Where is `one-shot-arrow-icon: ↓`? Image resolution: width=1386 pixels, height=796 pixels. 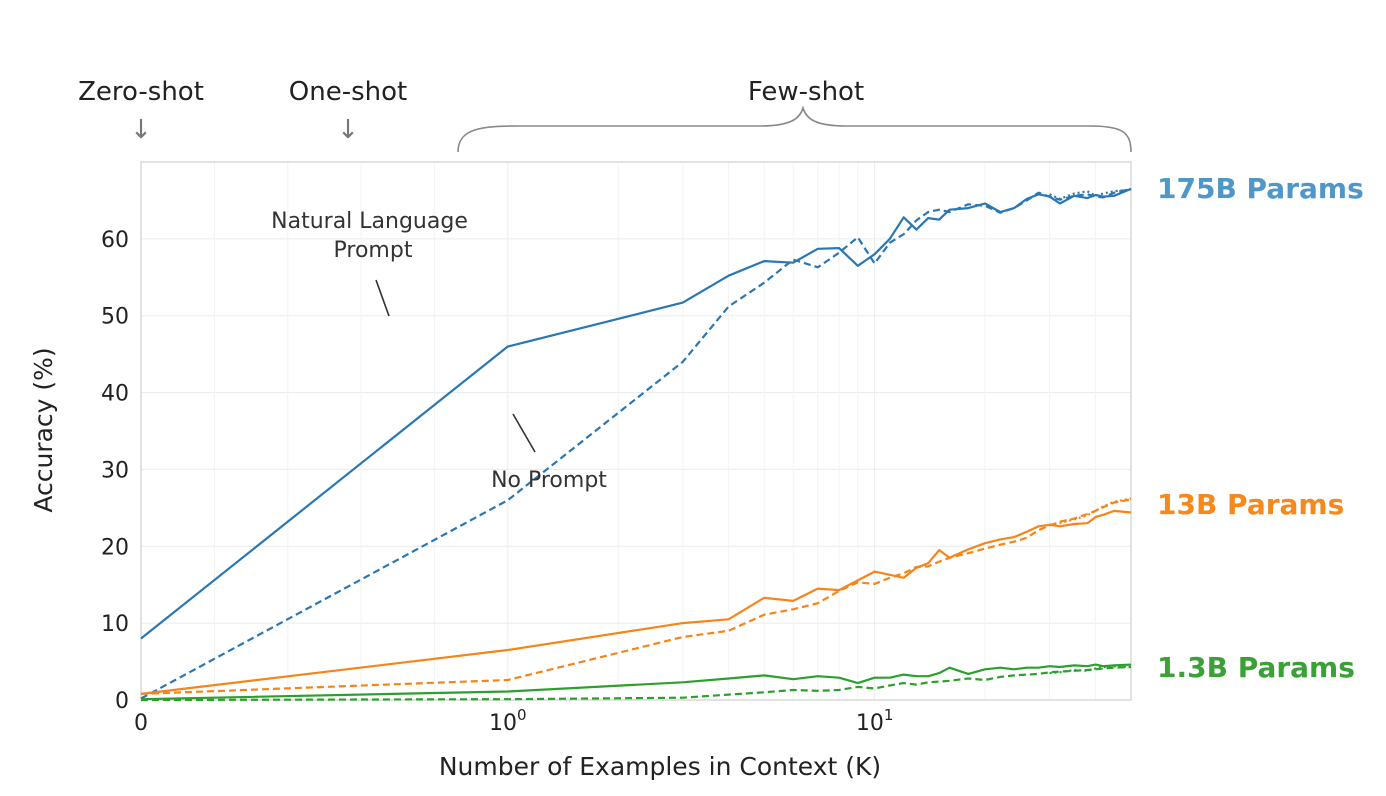 one-shot-arrow-icon: ↓ is located at coordinates (348, 130).